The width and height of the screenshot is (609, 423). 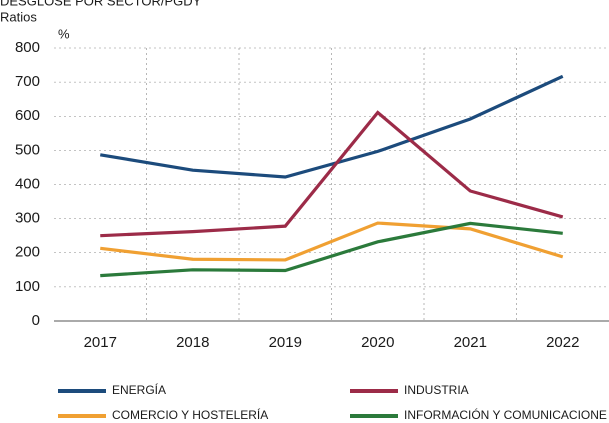 I want to click on legend-label: INDUSTRIA, so click(x=436, y=390).